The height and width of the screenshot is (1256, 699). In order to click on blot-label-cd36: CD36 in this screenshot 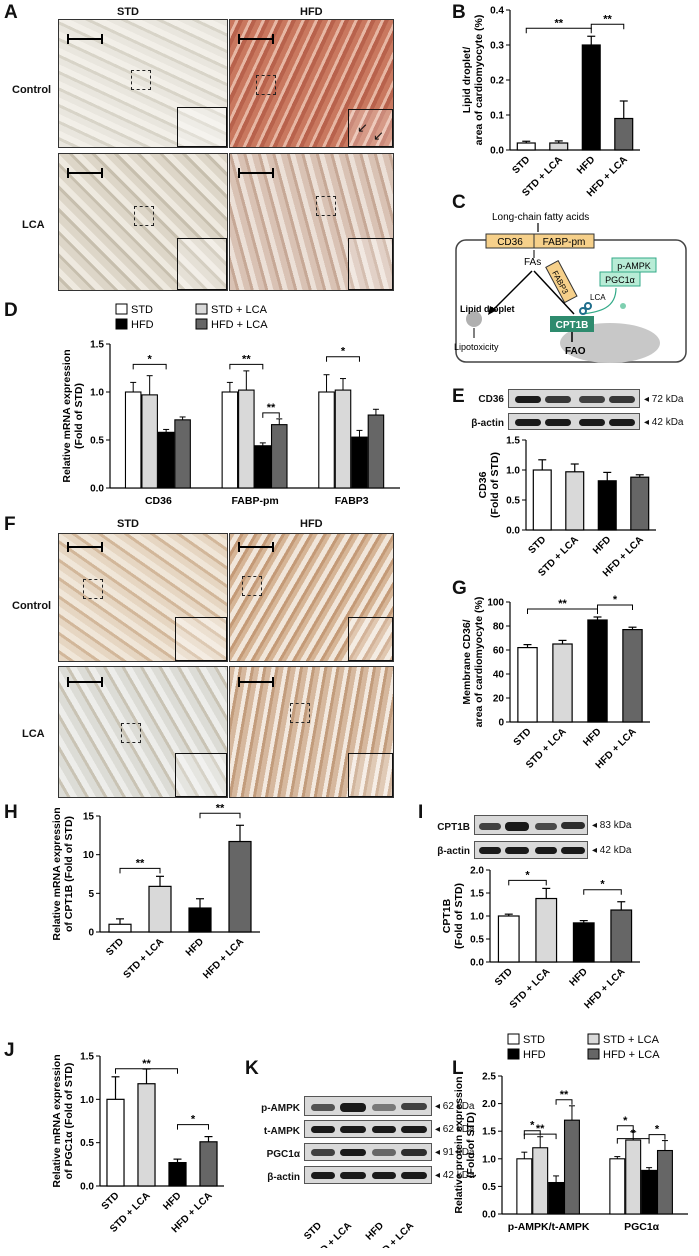, I will do `click(491, 399)`.